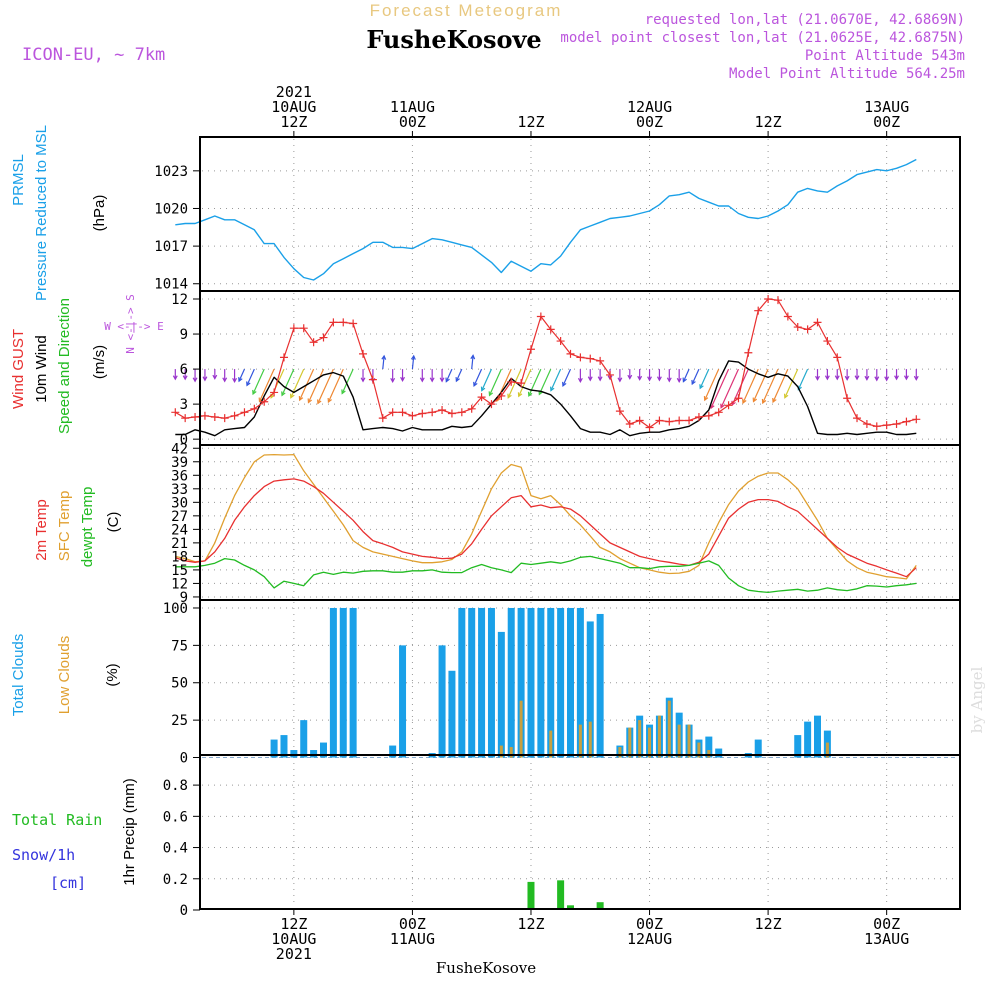 Image resolution: width=1000 pixels, height=1000 pixels. Describe the element at coordinates (179, 557) in the screenshot. I see `temperature-tick-label: 18` at that location.